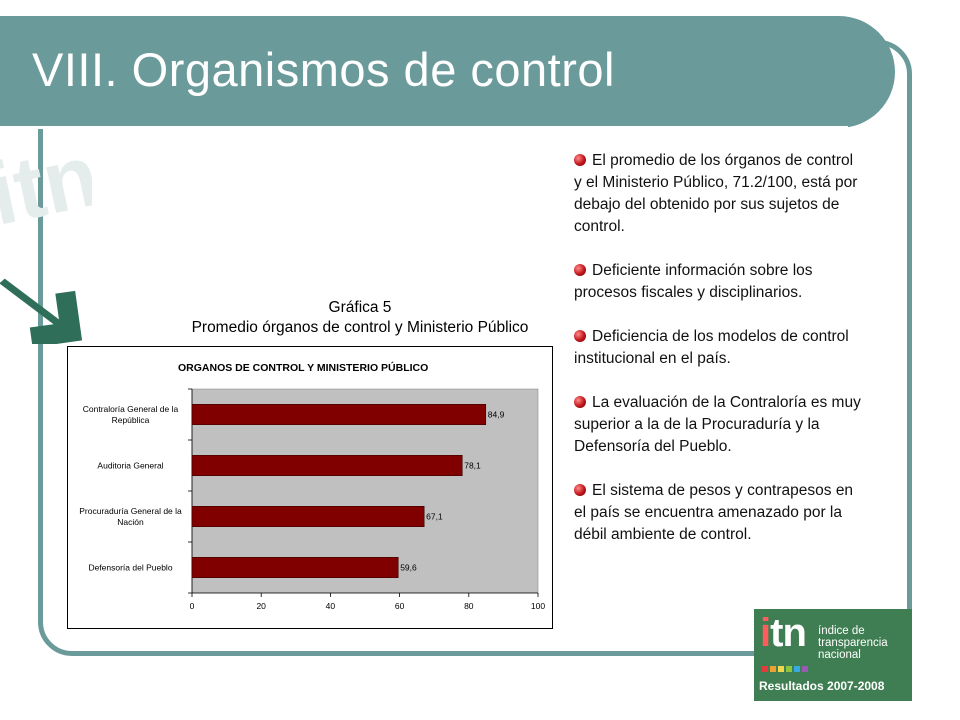  I want to click on category-label: Defensoría del Pueblo, so click(130, 568).